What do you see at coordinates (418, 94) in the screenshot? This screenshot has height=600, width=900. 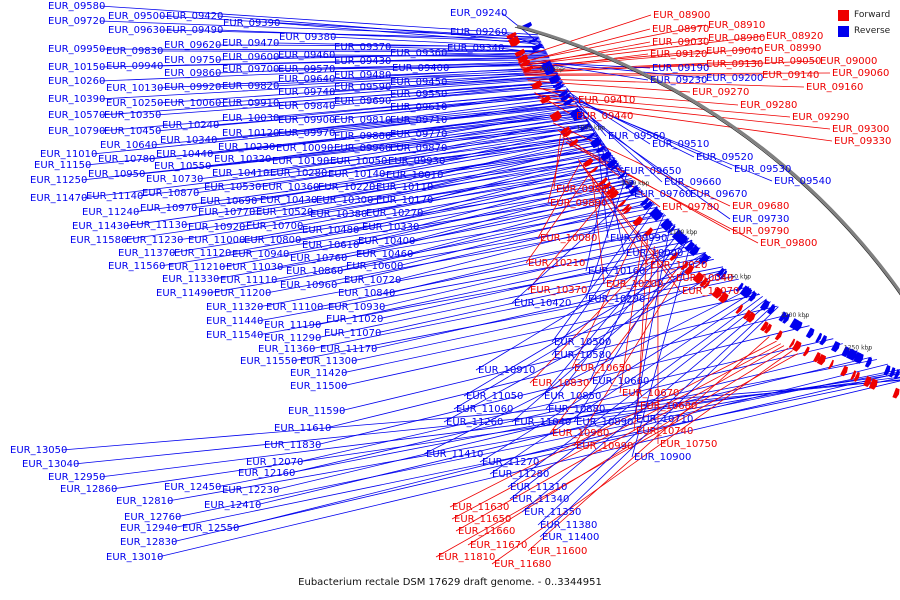 I see `gene-label: EUR_09550` at bounding box center [418, 94].